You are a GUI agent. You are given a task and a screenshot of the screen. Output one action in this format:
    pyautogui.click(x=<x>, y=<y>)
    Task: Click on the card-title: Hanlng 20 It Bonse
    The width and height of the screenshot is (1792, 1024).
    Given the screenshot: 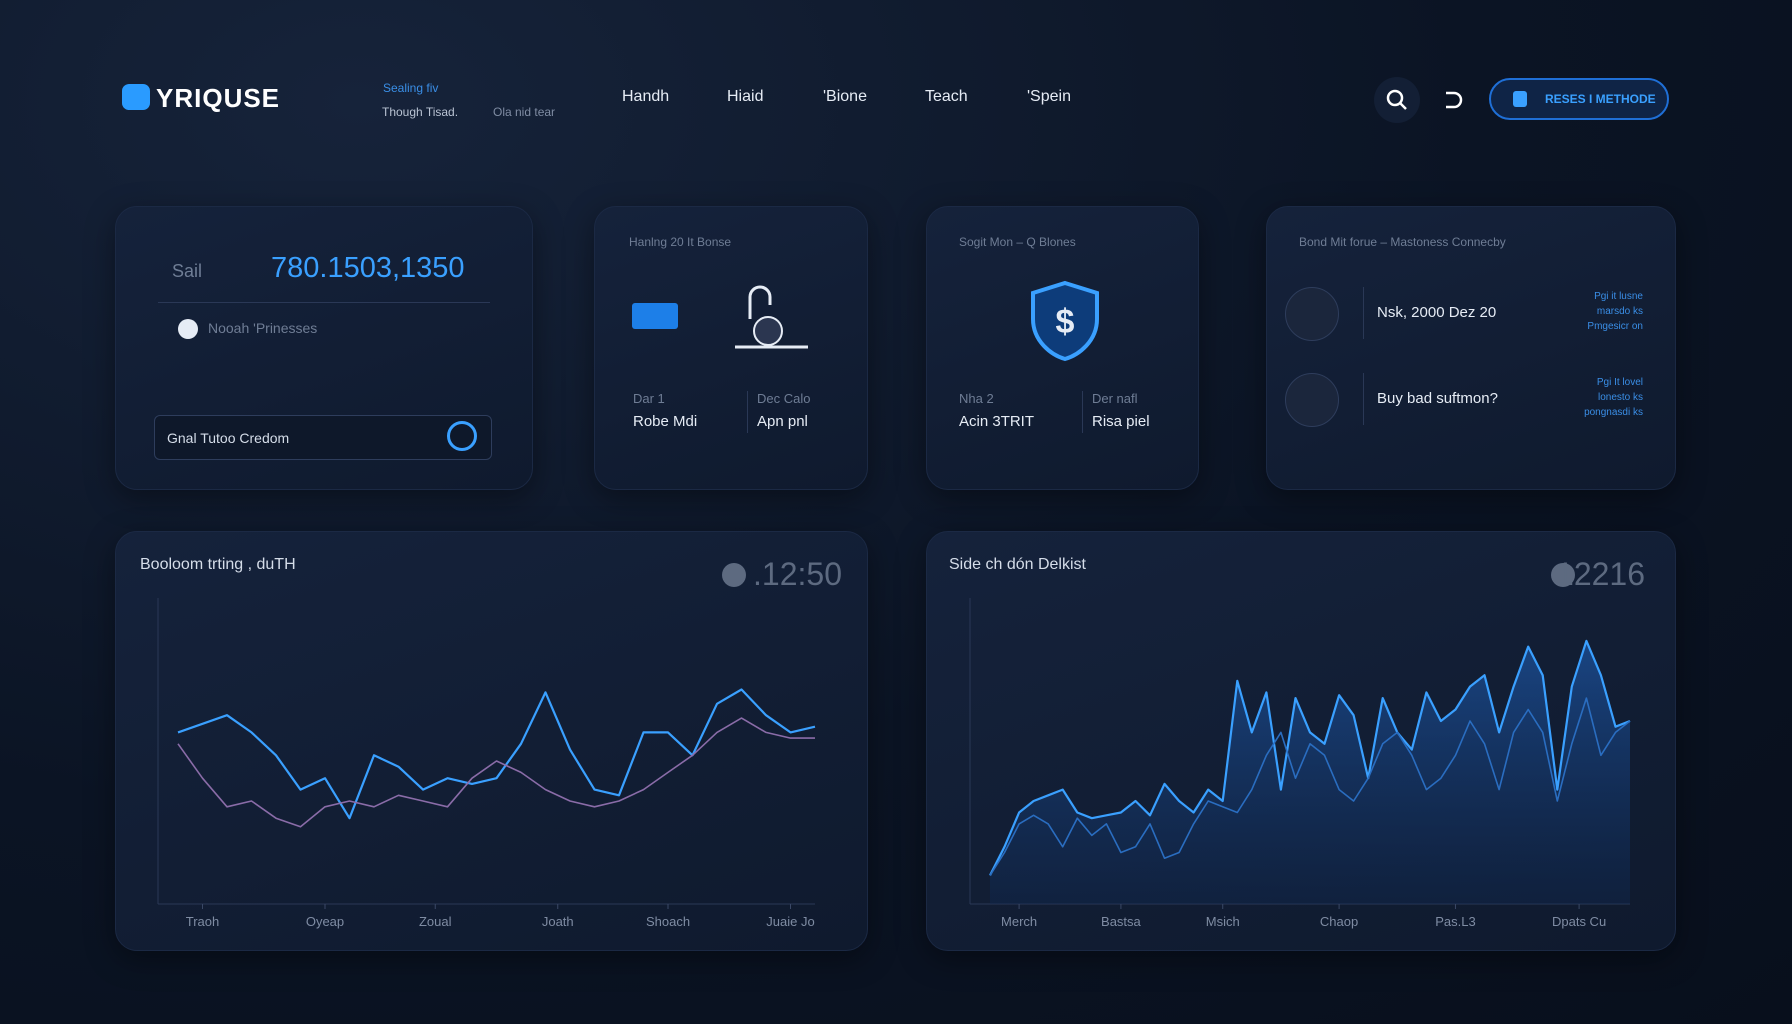 What is the action you would take?
    pyautogui.click(x=680, y=242)
    